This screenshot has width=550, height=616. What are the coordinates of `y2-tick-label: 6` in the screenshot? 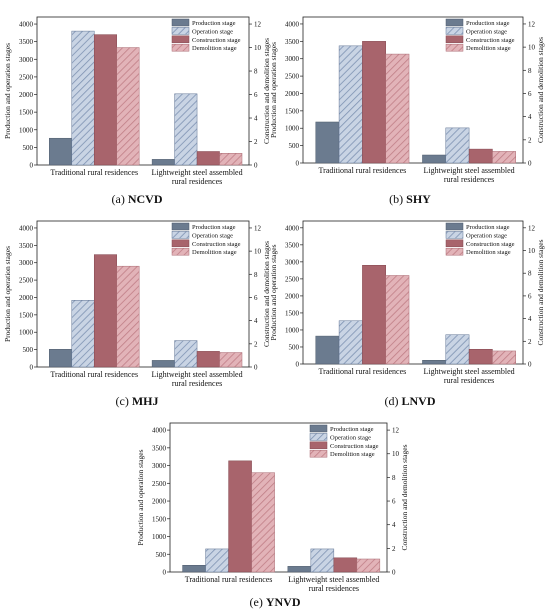 It's located at (256, 298).